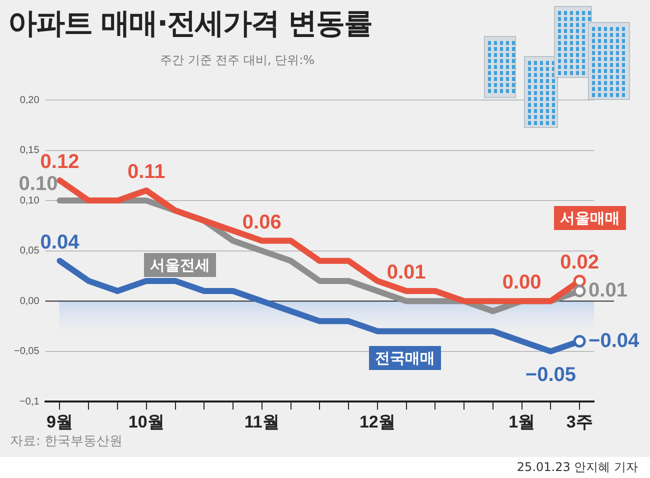 The width and height of the screenshot is (650, 478). Describe the element at coordinates (30, 150) in the screenshot. I see `y-tick-label: 0,15` at that location.